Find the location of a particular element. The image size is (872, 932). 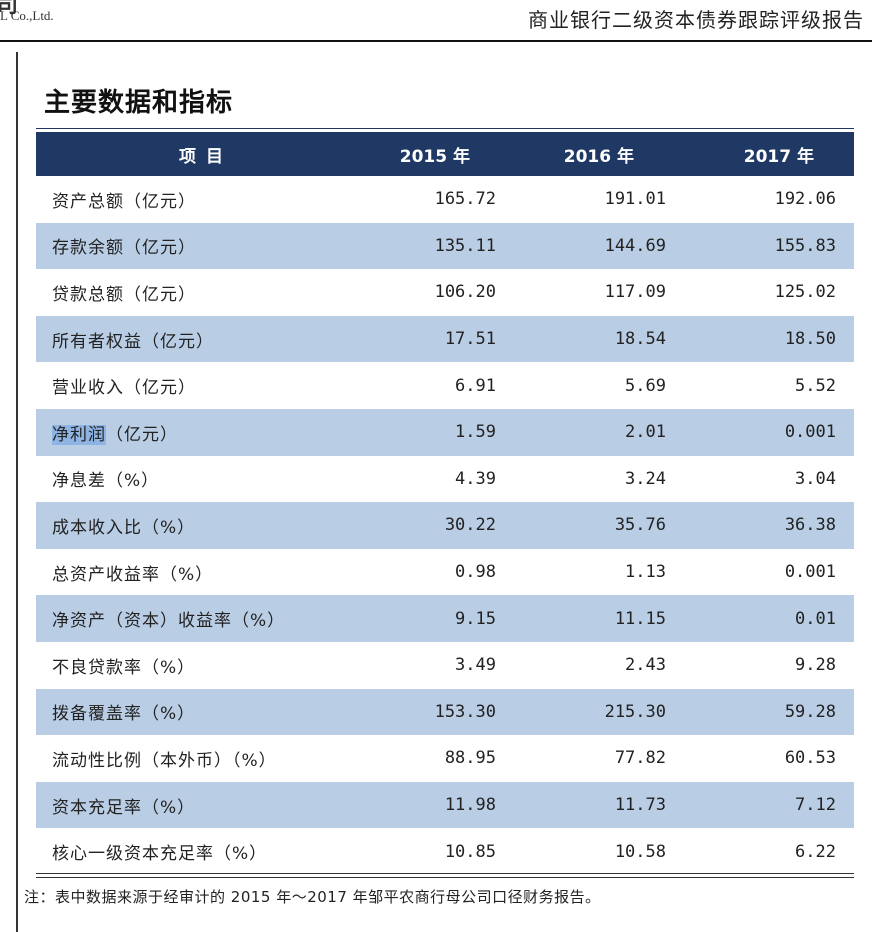

value-2016: 11.73 is located at coordinates (583, 805).